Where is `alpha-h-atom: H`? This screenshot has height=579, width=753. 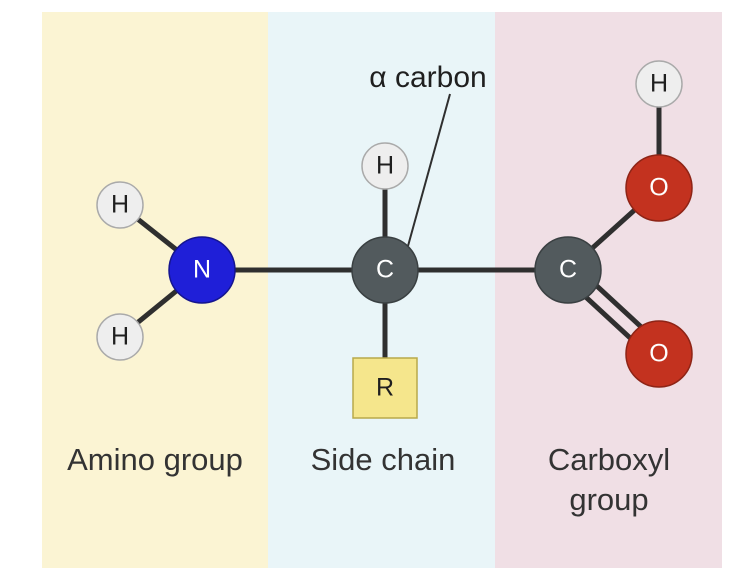
alpha-h-atom: H is located at coordinates (385, 166).